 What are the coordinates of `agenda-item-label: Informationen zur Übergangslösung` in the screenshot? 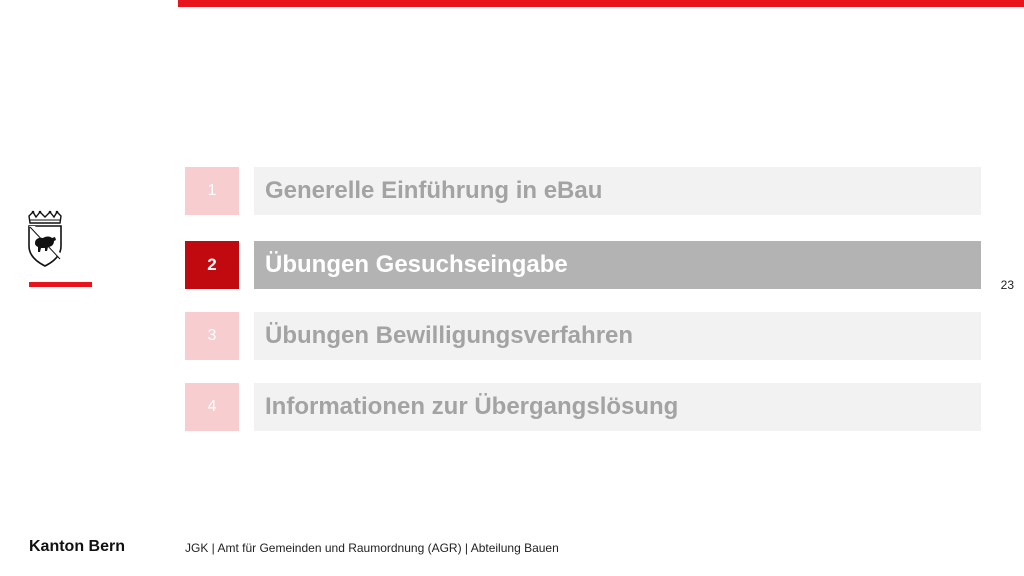 It's located at (617, 407).